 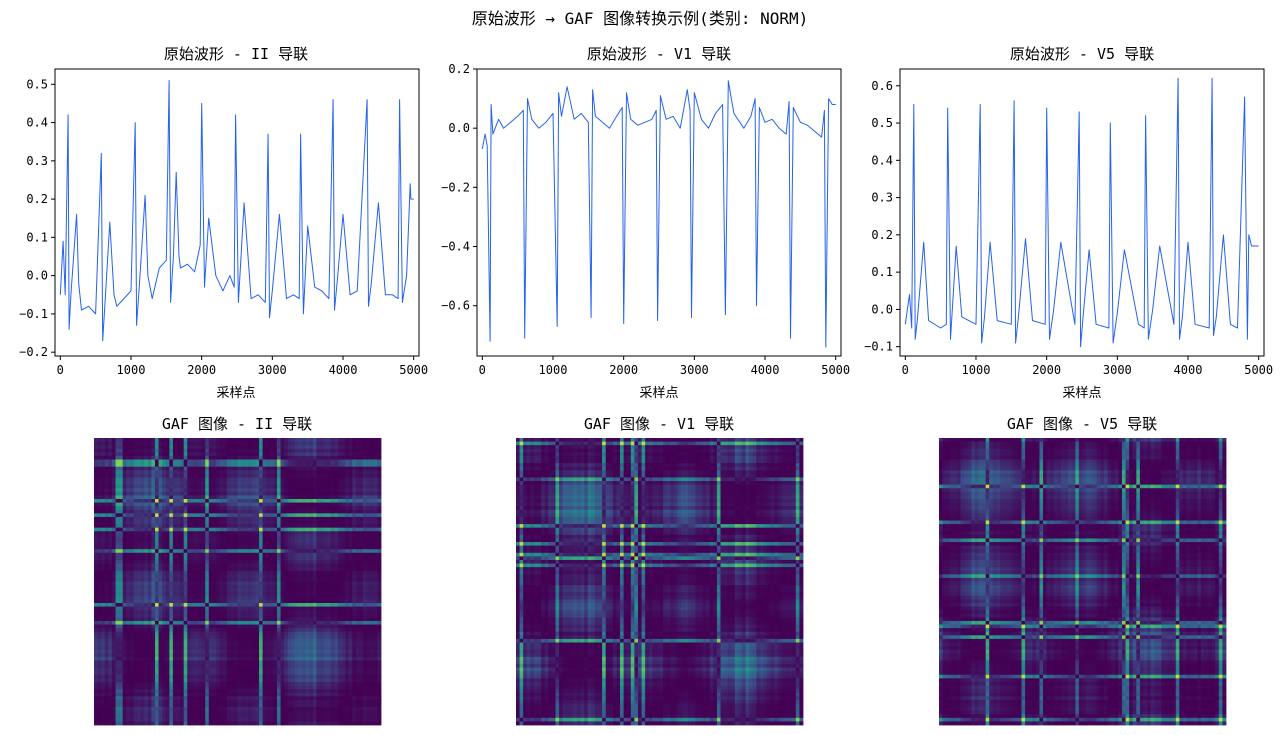 I want to click on x-tick-label: 2000, so click(x=1046, y=370).